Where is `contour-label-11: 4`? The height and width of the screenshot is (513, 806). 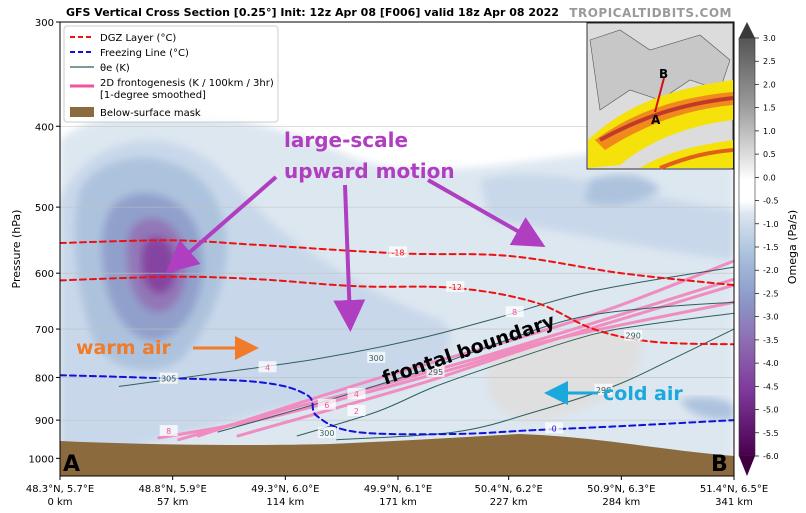
contour-label-11: 4 is located at coordinates (267, 367).